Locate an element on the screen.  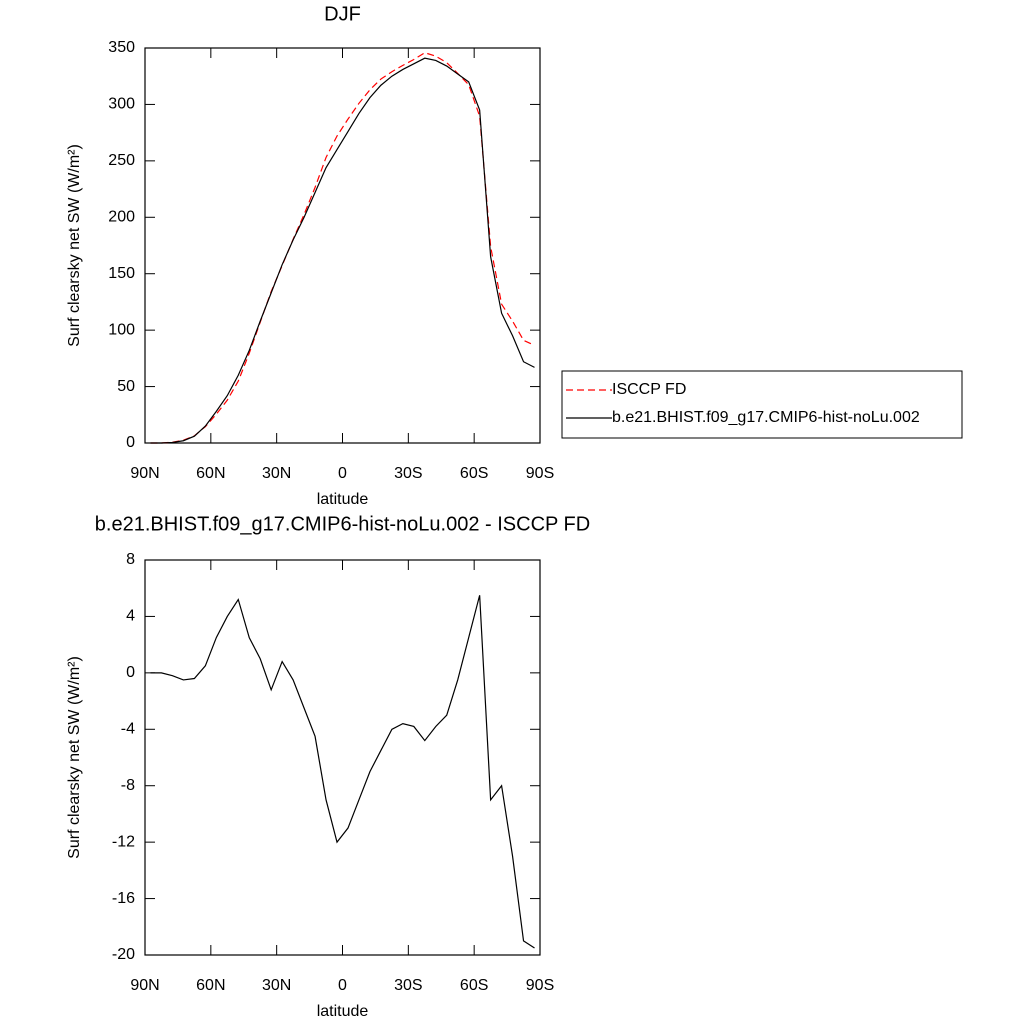
y-tick-label: -20 is located at coordinates (123, 954).